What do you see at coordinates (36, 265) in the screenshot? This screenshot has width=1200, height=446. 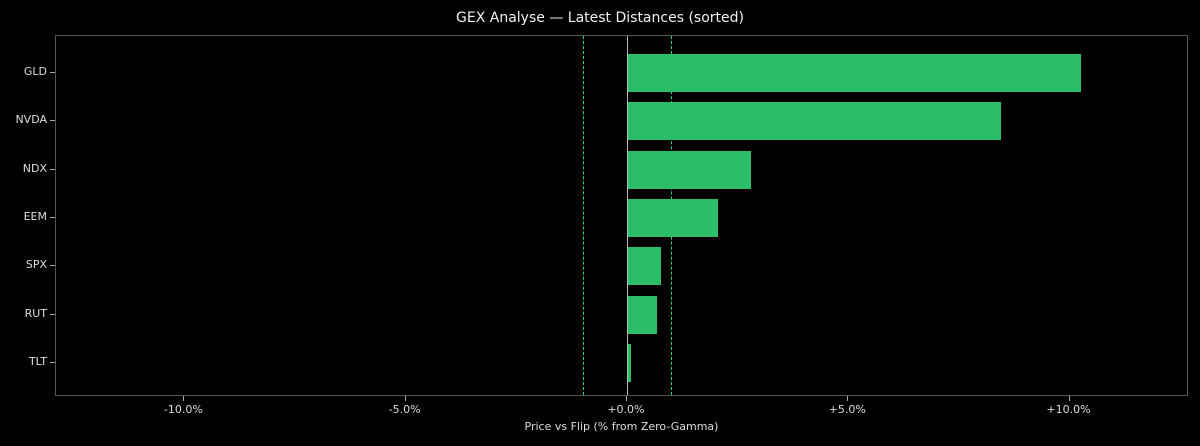 I see `y-tick-label: SPX` at bounding box center [36, 265].